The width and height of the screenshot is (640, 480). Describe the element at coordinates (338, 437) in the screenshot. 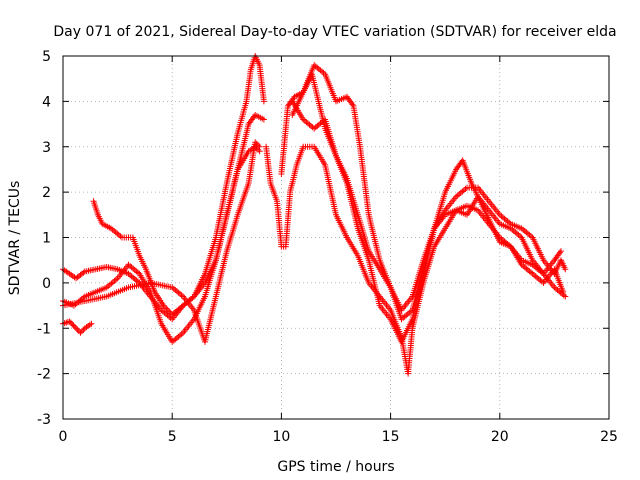

I see `x-tick-labels: 0 5 10 15 20 25` at that location.